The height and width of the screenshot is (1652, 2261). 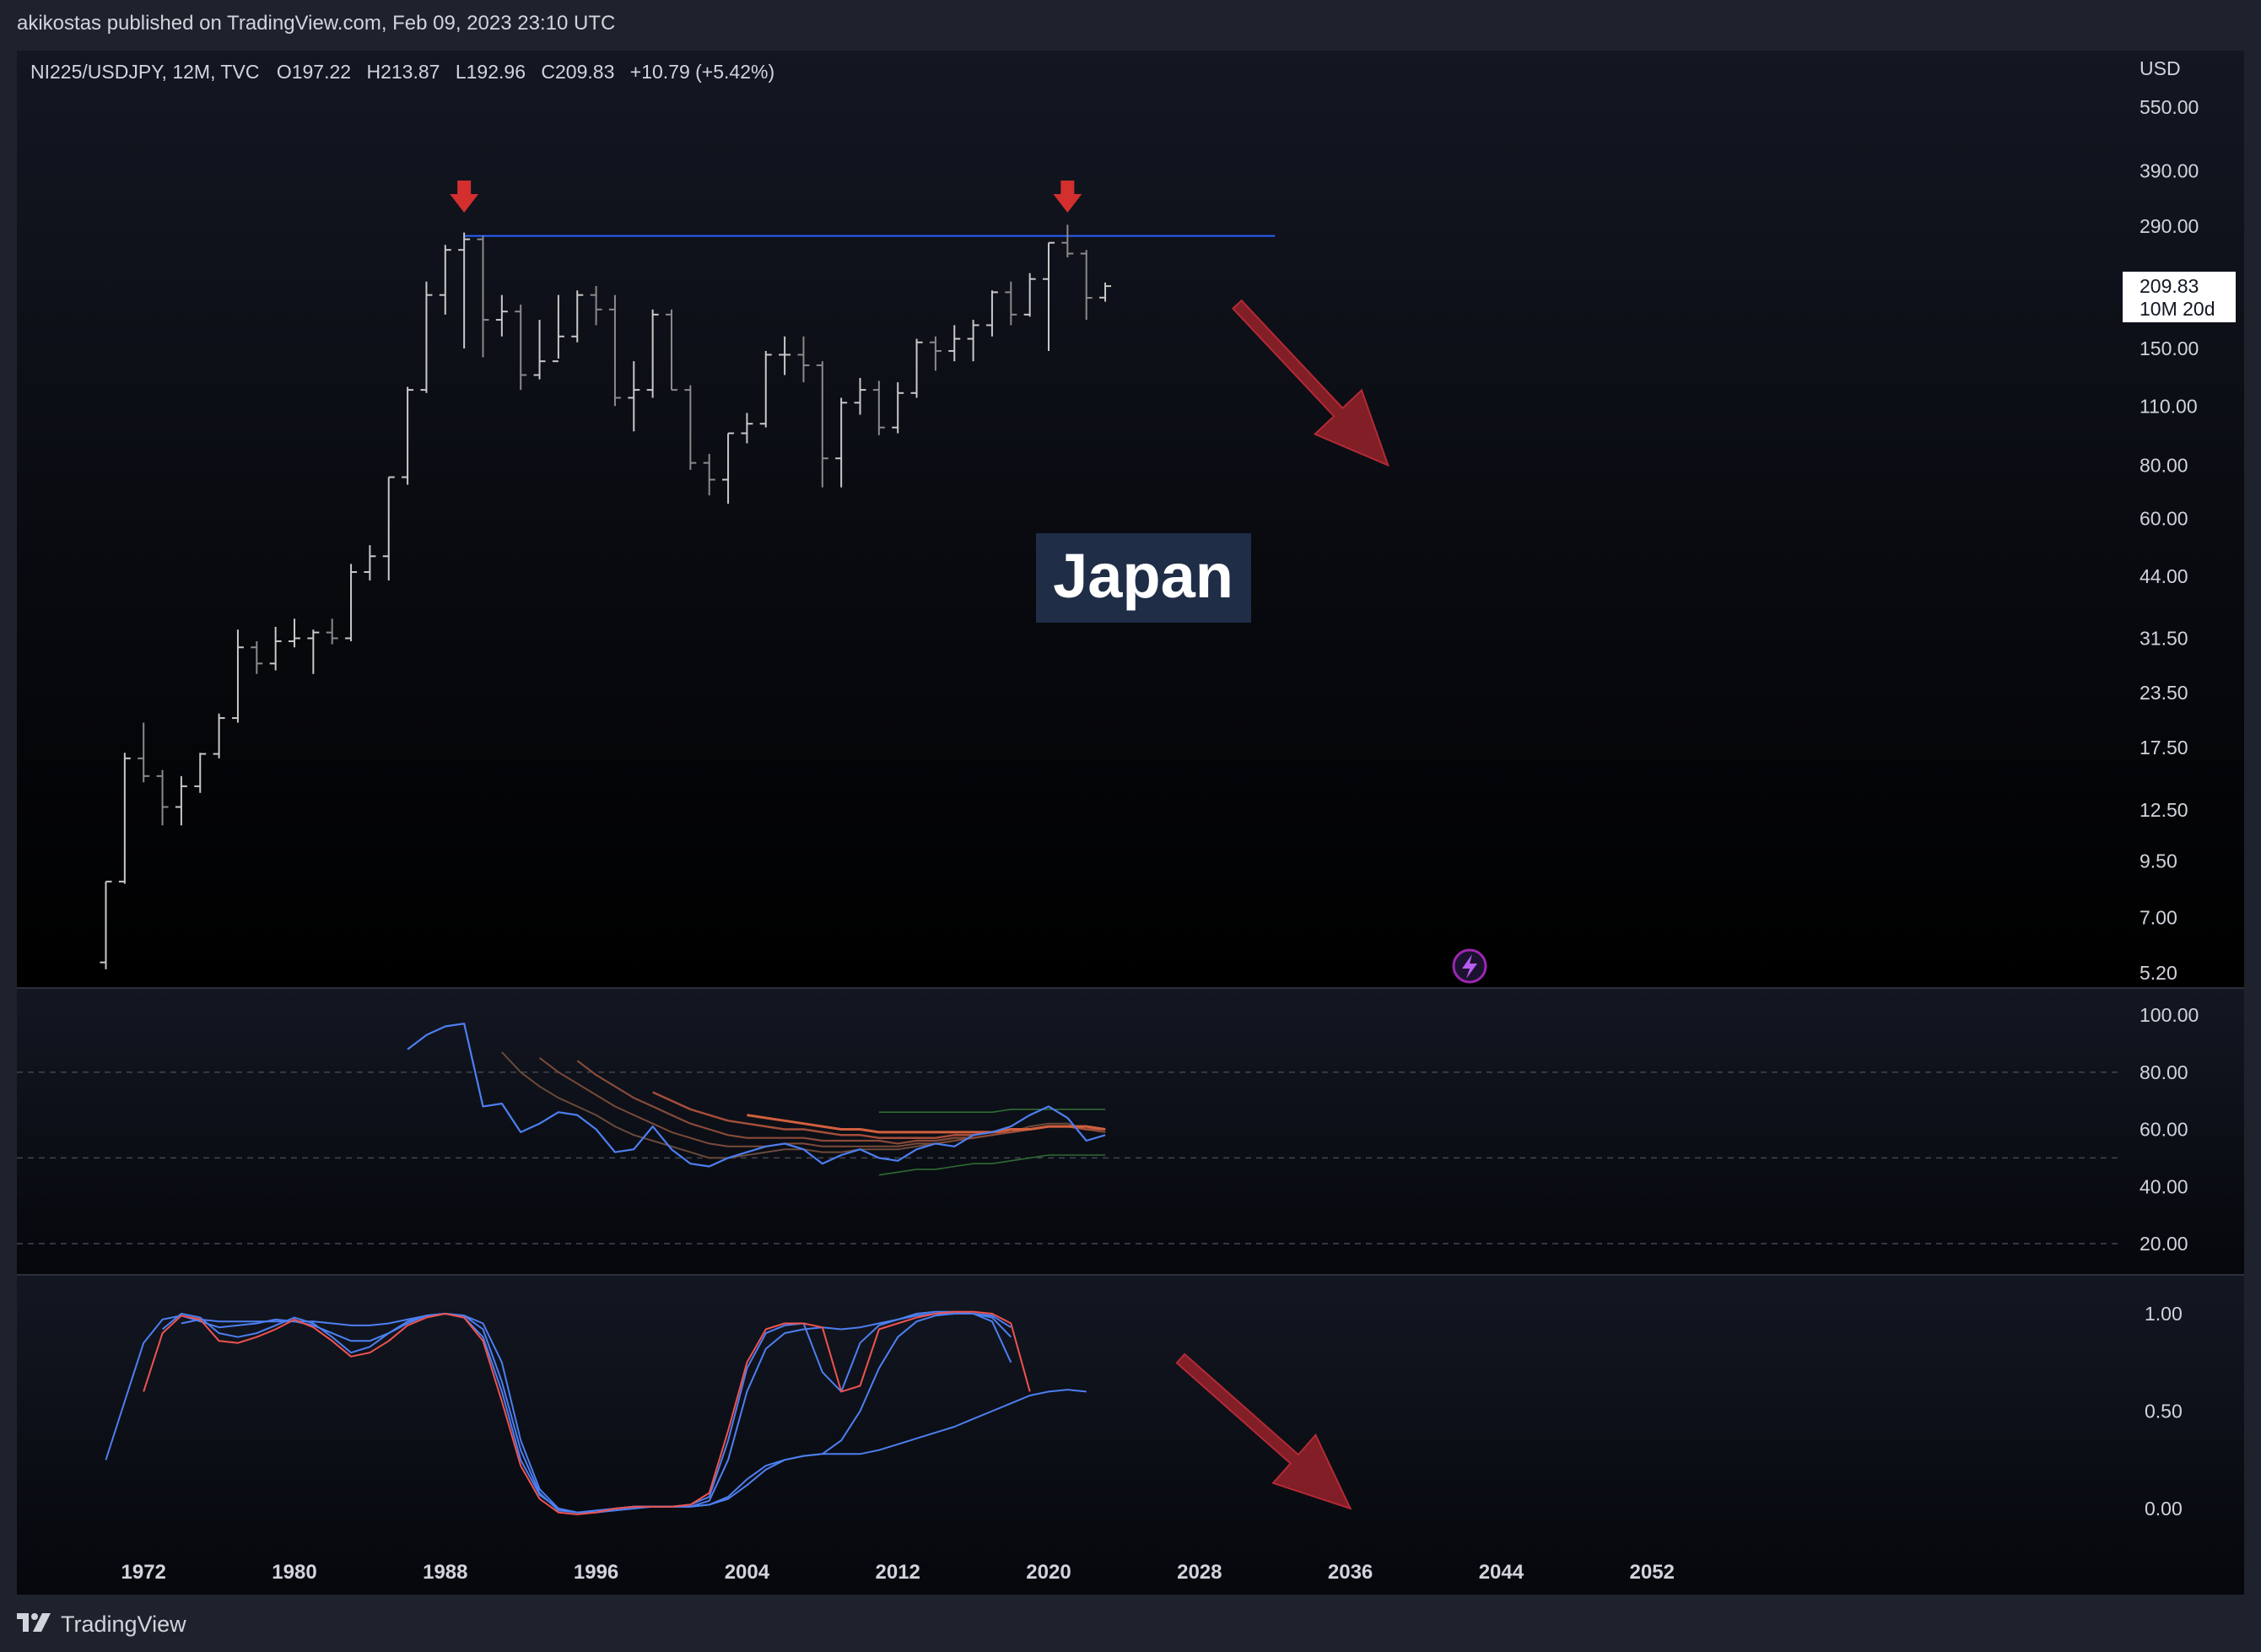 What do you see at coordinates (373, 72) in the screenshot?
I see `high-label: H` at bounding box center [373, 72].